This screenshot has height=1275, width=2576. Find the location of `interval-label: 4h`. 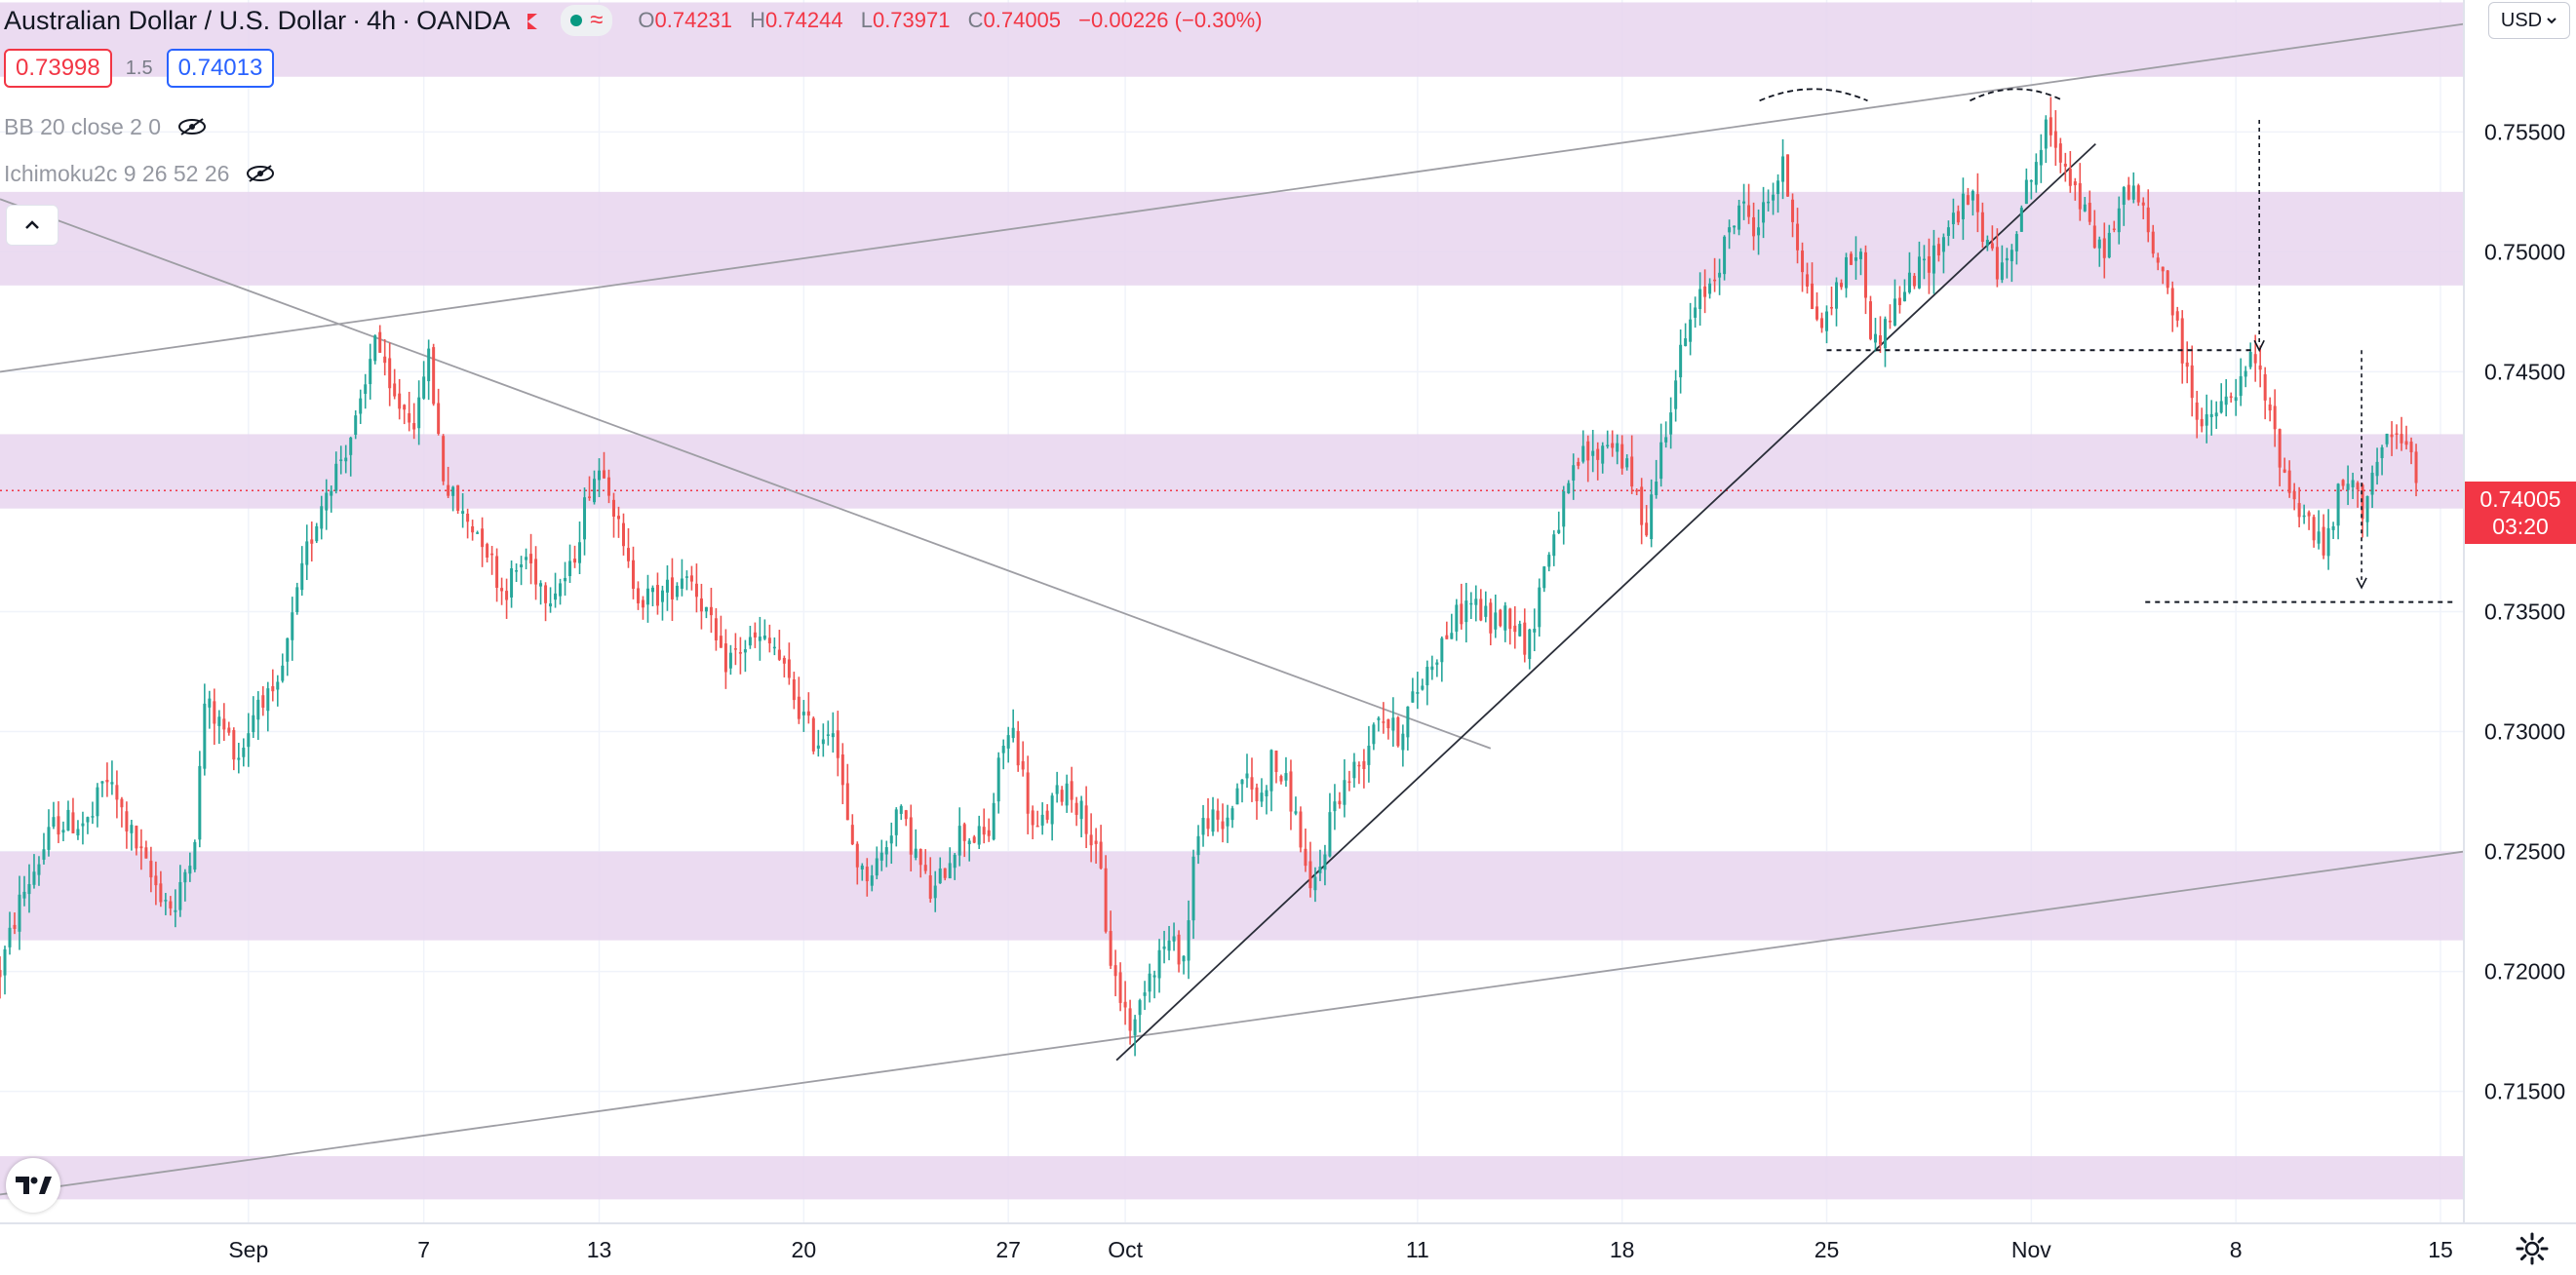

interval-label: 4h is located at coordinates (382, 20).